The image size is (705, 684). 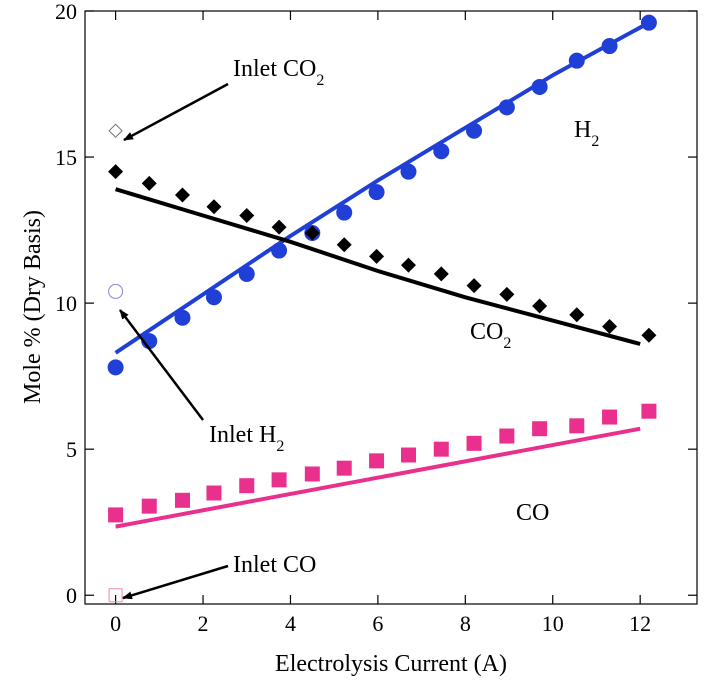 I want to click on annotation-inlet-co2-text: Inlet CO, so click(x=274, y=69).